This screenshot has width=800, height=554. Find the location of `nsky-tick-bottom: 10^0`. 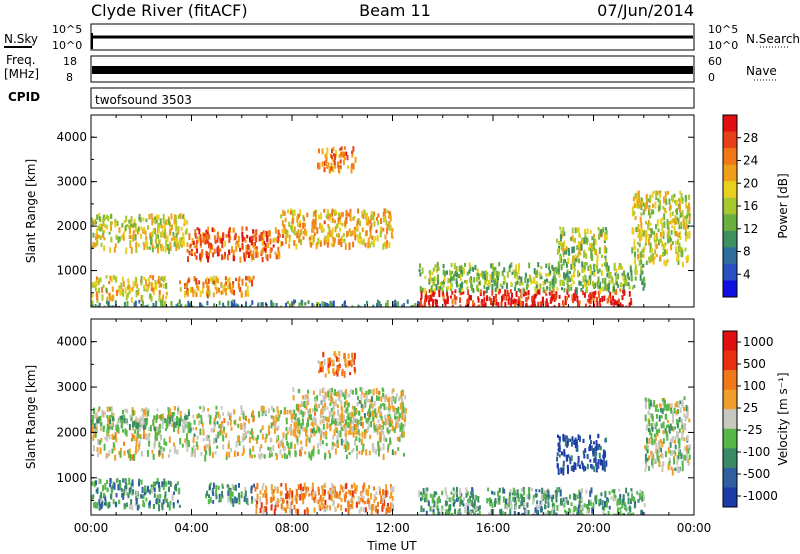

nsky-tick-bottom: 10^0 is located at coordinates (67, 45).